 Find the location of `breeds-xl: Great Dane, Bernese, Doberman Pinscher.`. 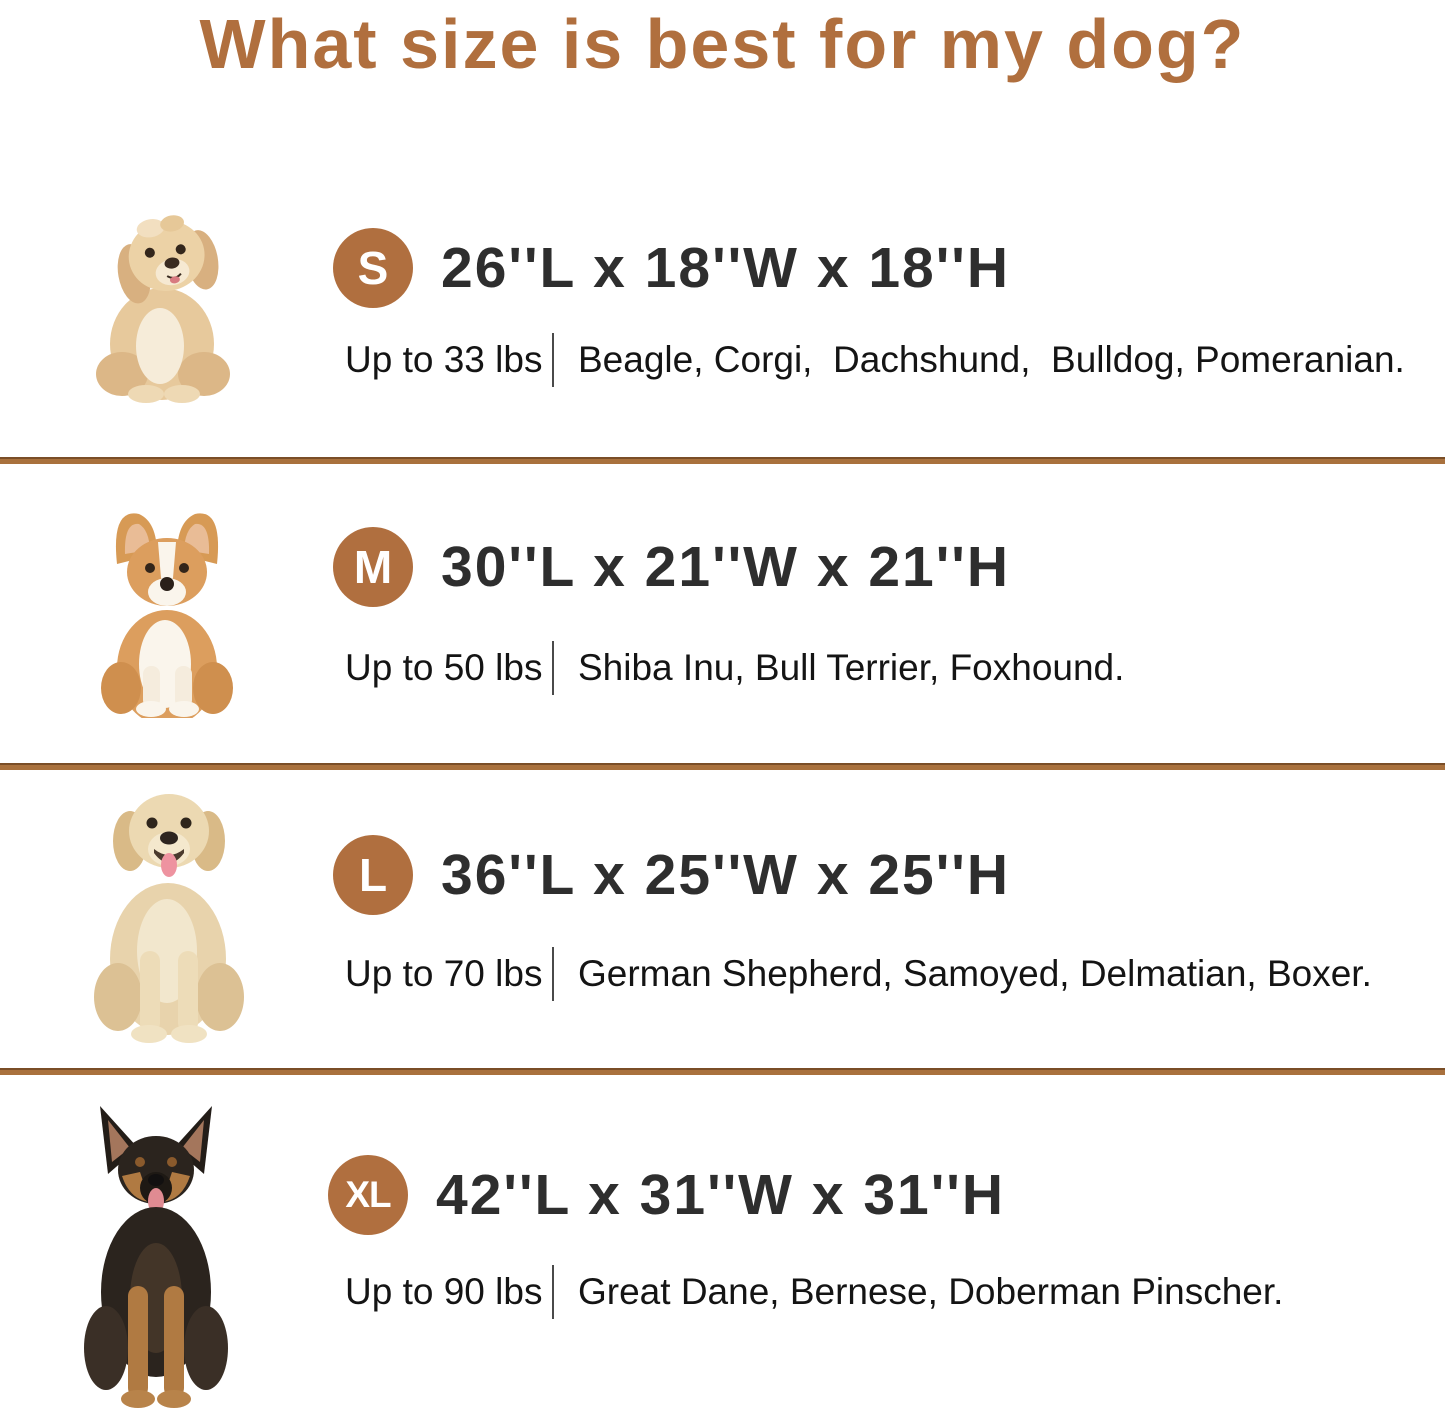

breeds-xl: Great Dane, Bernese, Doberman Pinscher. is located at coordinates (931, 1291).